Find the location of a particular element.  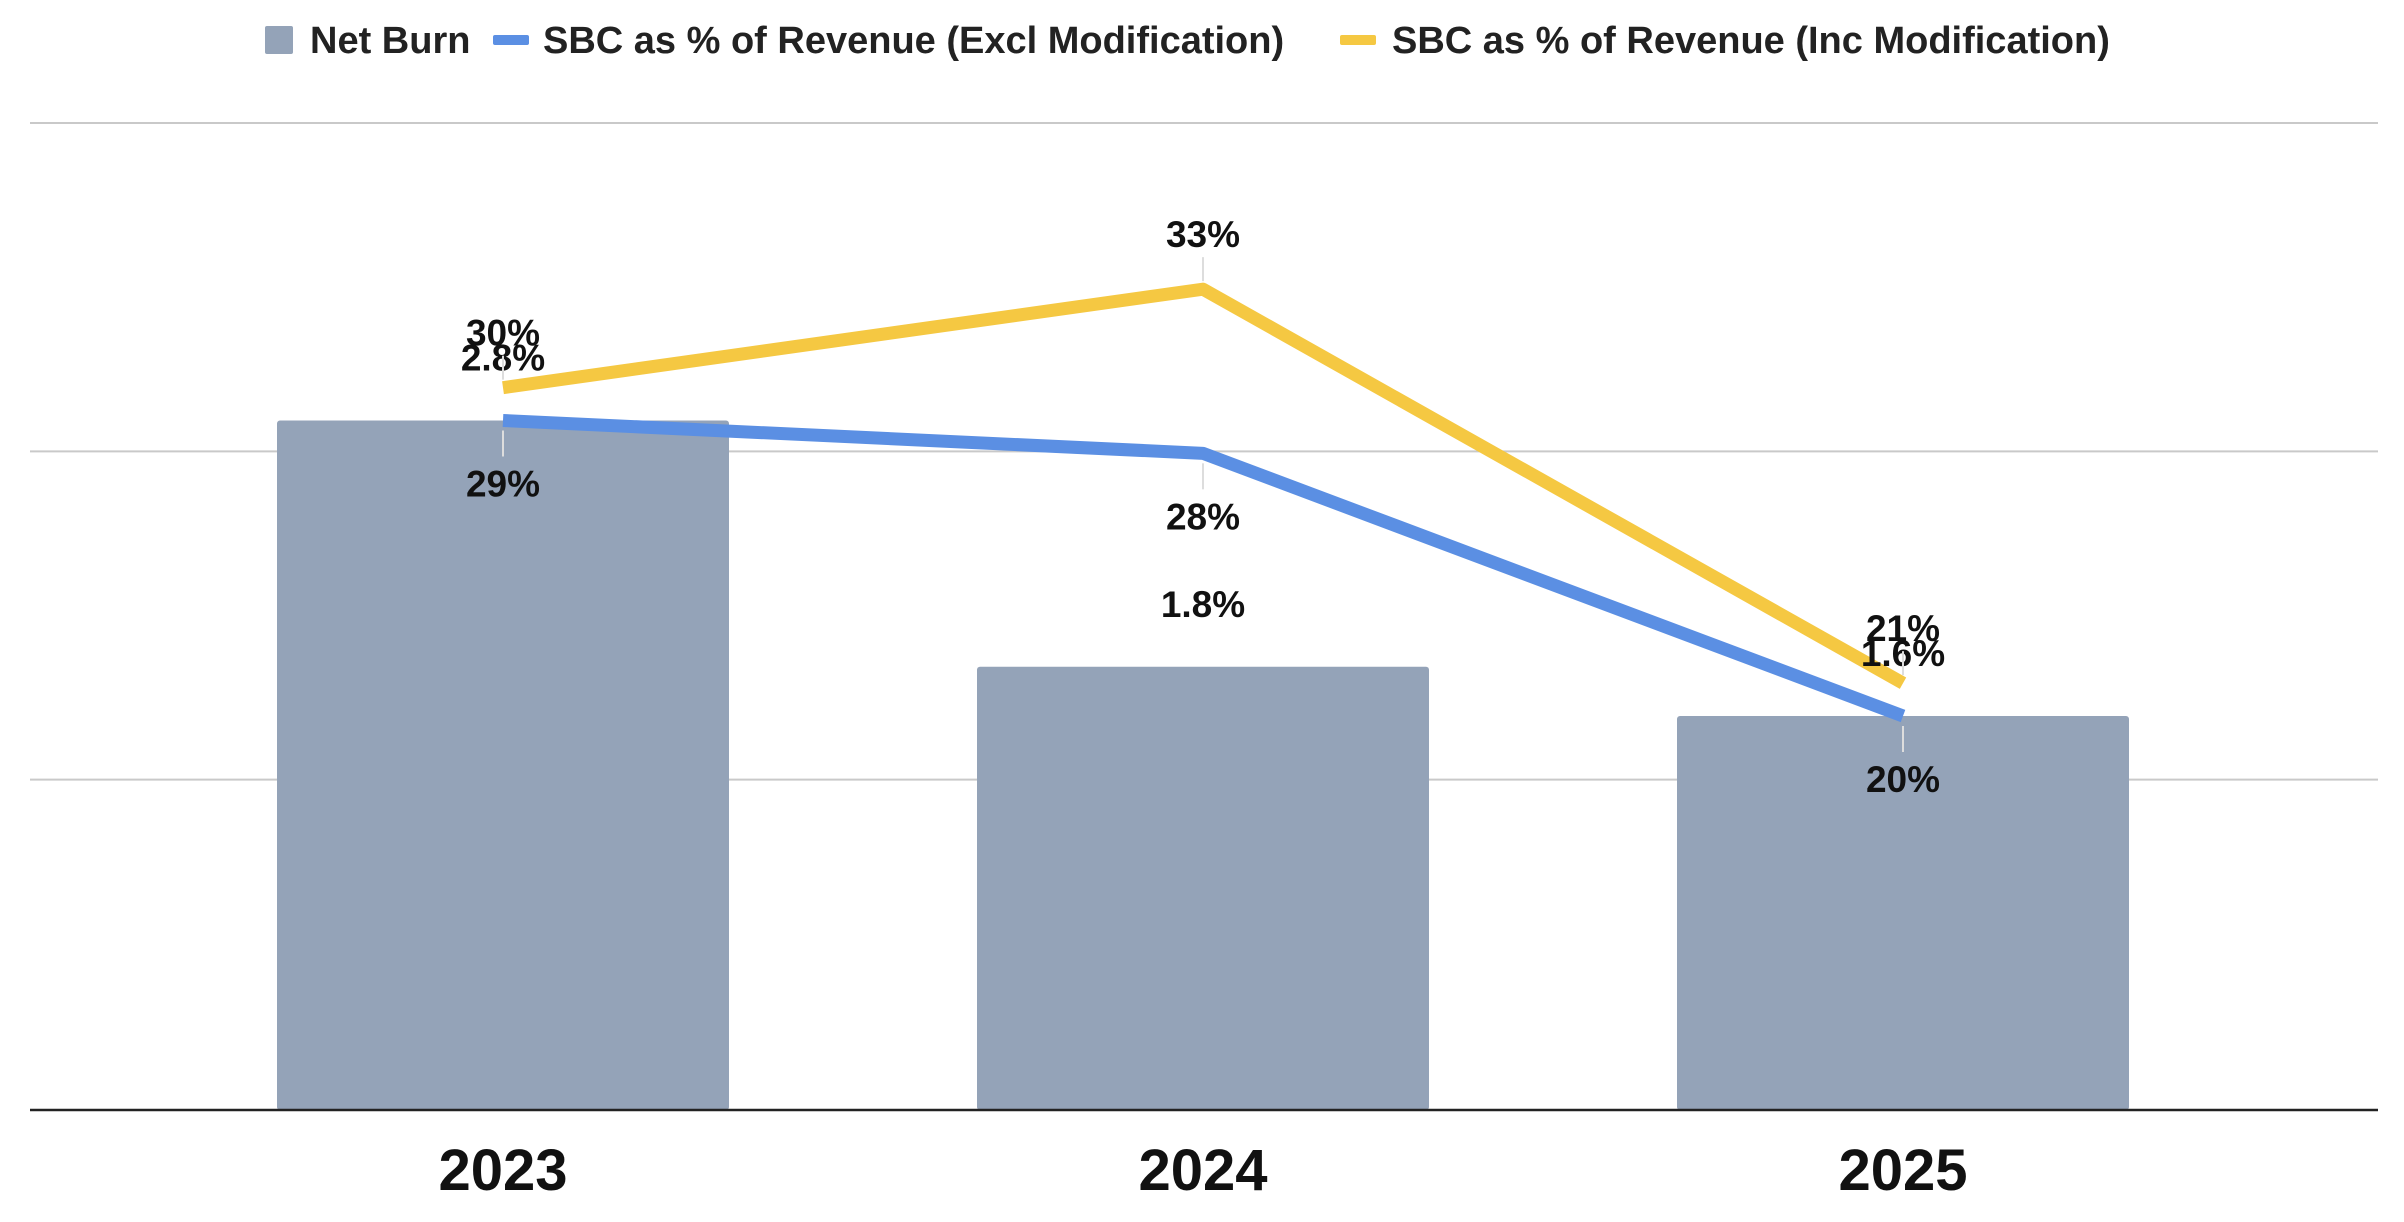

x-tick-2024: 2024 is located at coordinates (1202, 1170).